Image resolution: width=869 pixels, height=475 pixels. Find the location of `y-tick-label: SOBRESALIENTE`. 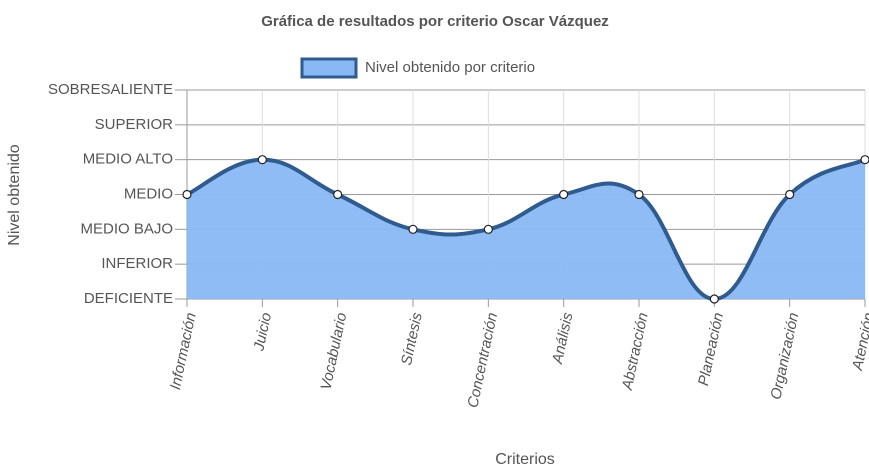

y-tick-label: SOBRESALIENTE is located at coordinates (110, 89).